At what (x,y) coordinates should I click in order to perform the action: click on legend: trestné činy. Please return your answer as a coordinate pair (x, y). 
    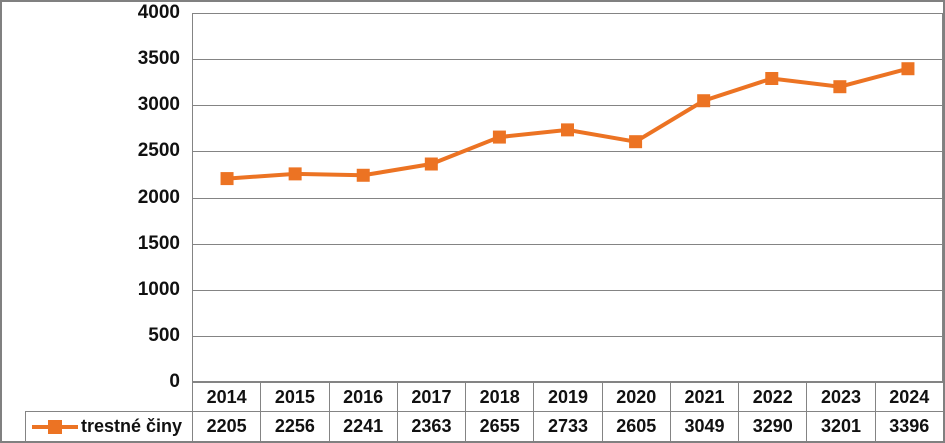
    Looking at the image, I should click on (108, 426).